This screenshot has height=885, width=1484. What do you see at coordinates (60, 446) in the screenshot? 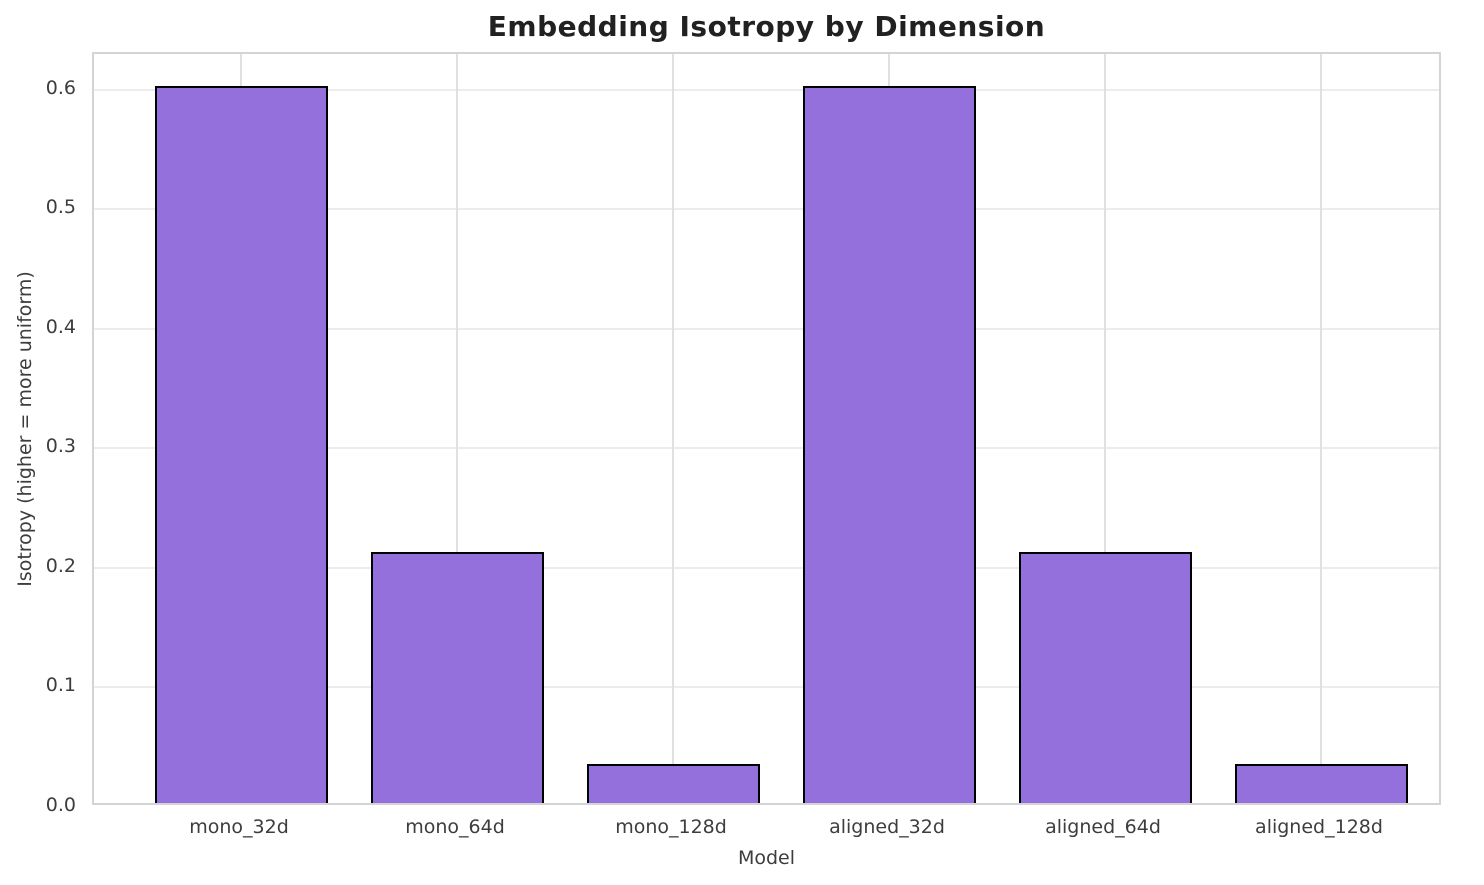
I see `y-tick-label: 0.3` at bounding box center [60, 446].